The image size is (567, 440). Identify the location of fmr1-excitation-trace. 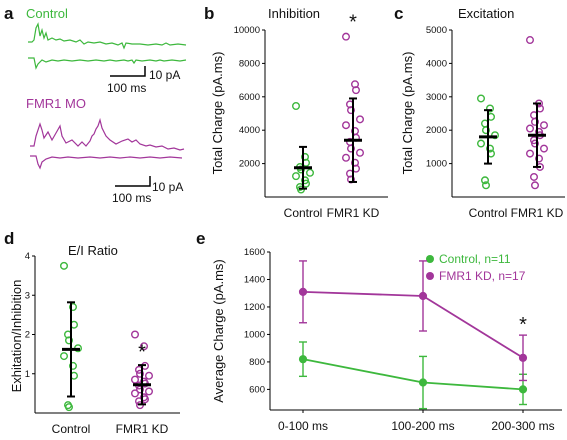
(106, 162).